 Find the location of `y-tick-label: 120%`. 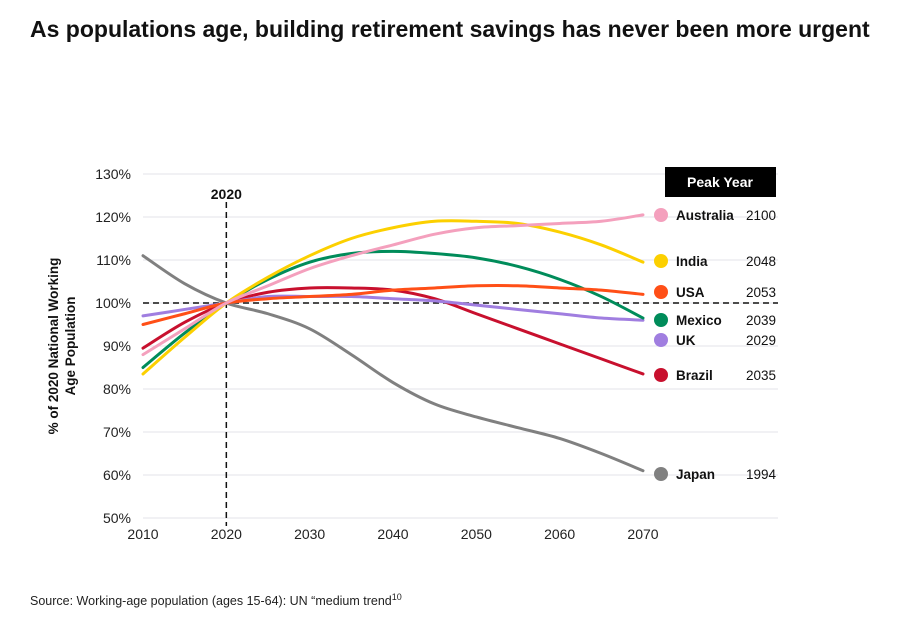

y-tick-label: 120% is located at coordinates (113, 217).